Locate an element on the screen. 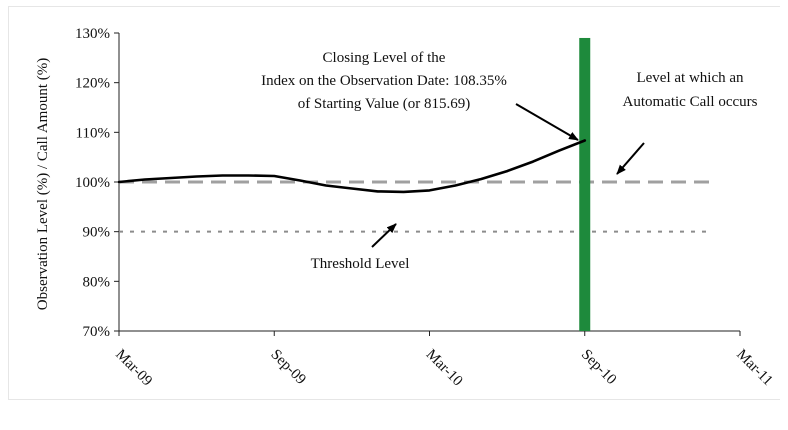 This screenshot has width=788, height=430. annotation-closing-line-3: of Starting Value (or 815.69) is located at coordinates (384, 104).